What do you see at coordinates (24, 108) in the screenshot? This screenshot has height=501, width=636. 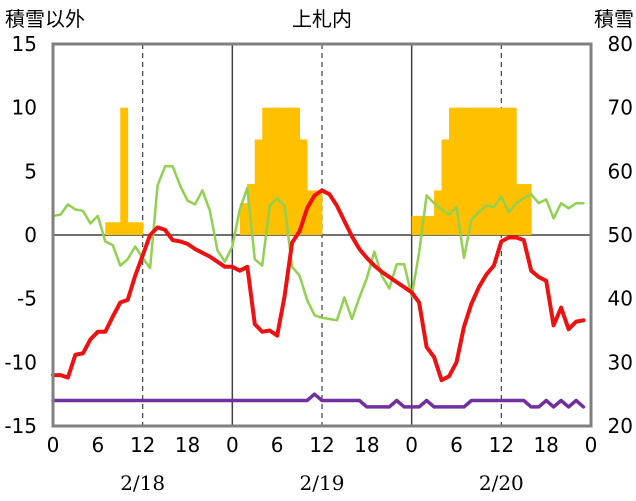 I see `y-left-tick-label: 10` at bounding box center [24, 108].